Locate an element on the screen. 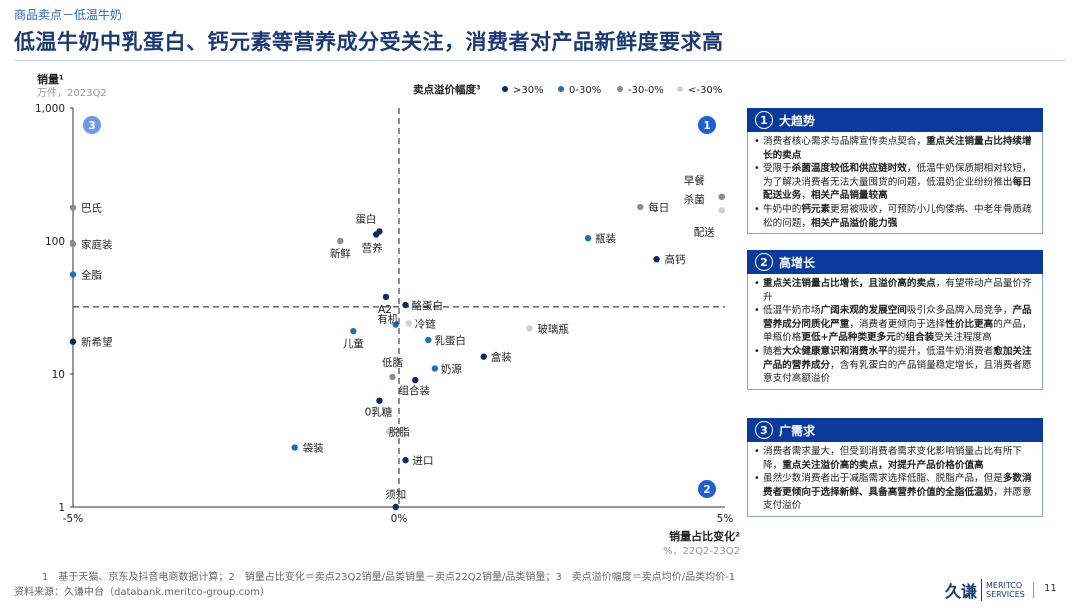 This screenshot has height=608, width=1080. x-tick-label: 0% is located at coordinates (399, 519).